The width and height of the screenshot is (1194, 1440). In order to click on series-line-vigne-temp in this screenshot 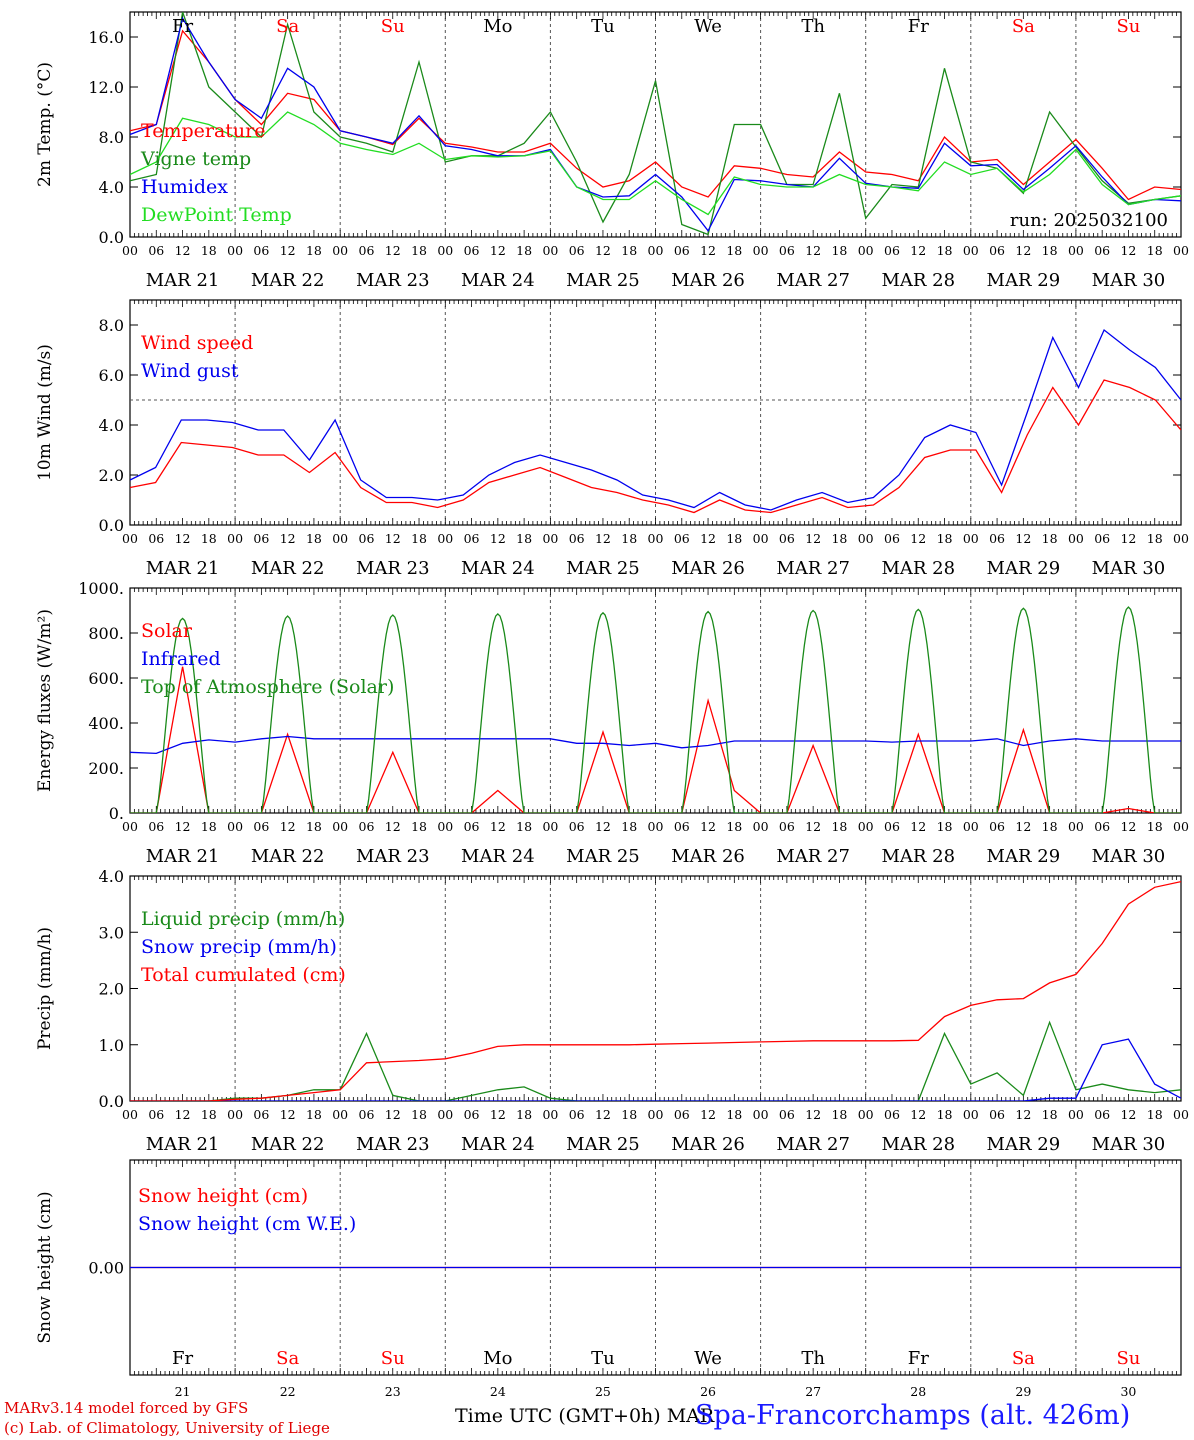, I will do `click(655, 124)`.